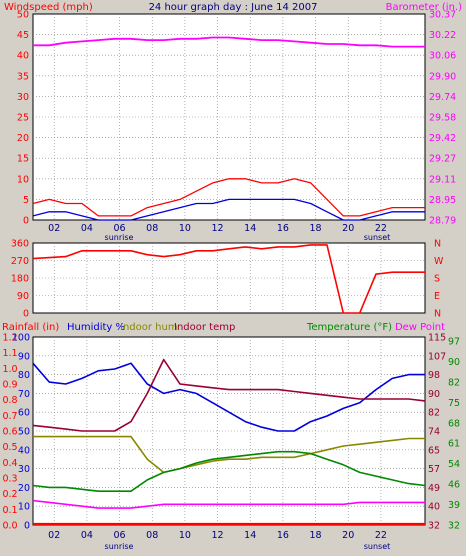 The image size is (466, 556). What do you see at coordinates (442, 35) in the screenshot?
I see `y-tick-label: 30.22` at bounding box center [442, 35].